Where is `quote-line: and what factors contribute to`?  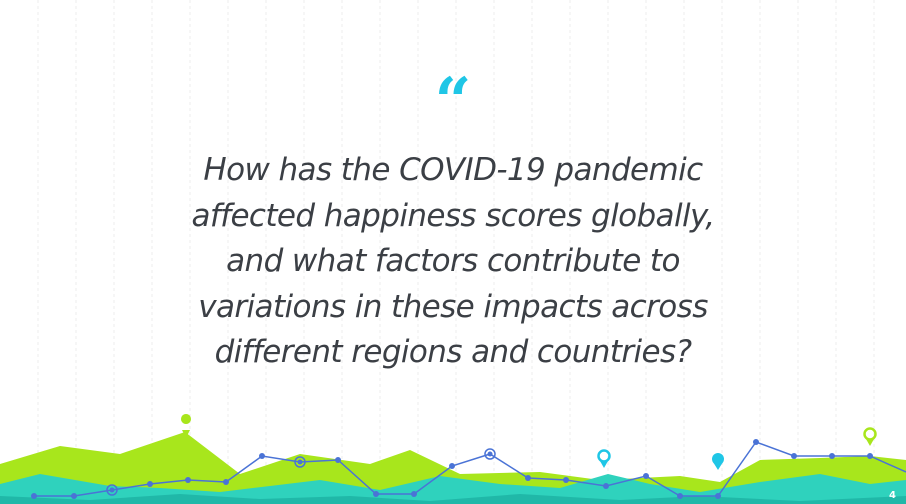 quote-line: and what factors contribute to is located at coordinates (453, 261).